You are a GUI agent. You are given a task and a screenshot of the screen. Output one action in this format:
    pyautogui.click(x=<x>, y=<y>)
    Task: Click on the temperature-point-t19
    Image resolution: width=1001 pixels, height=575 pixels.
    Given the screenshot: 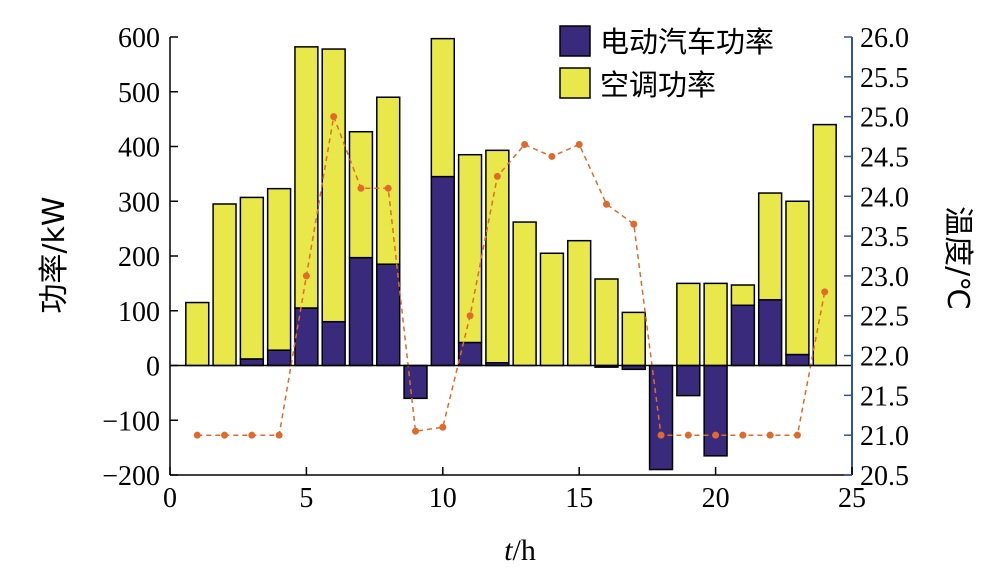 What is the action you would take?
    pyautogui.click(x=688, y=435)
    